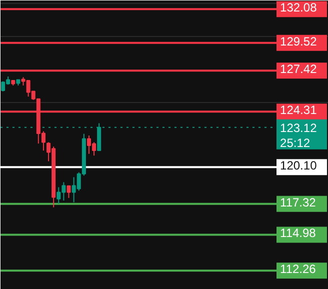 Image resolution: width=328 pixels, height=289 pixels. I want to click on ref-line-label: 129.52, so click(299, 41).